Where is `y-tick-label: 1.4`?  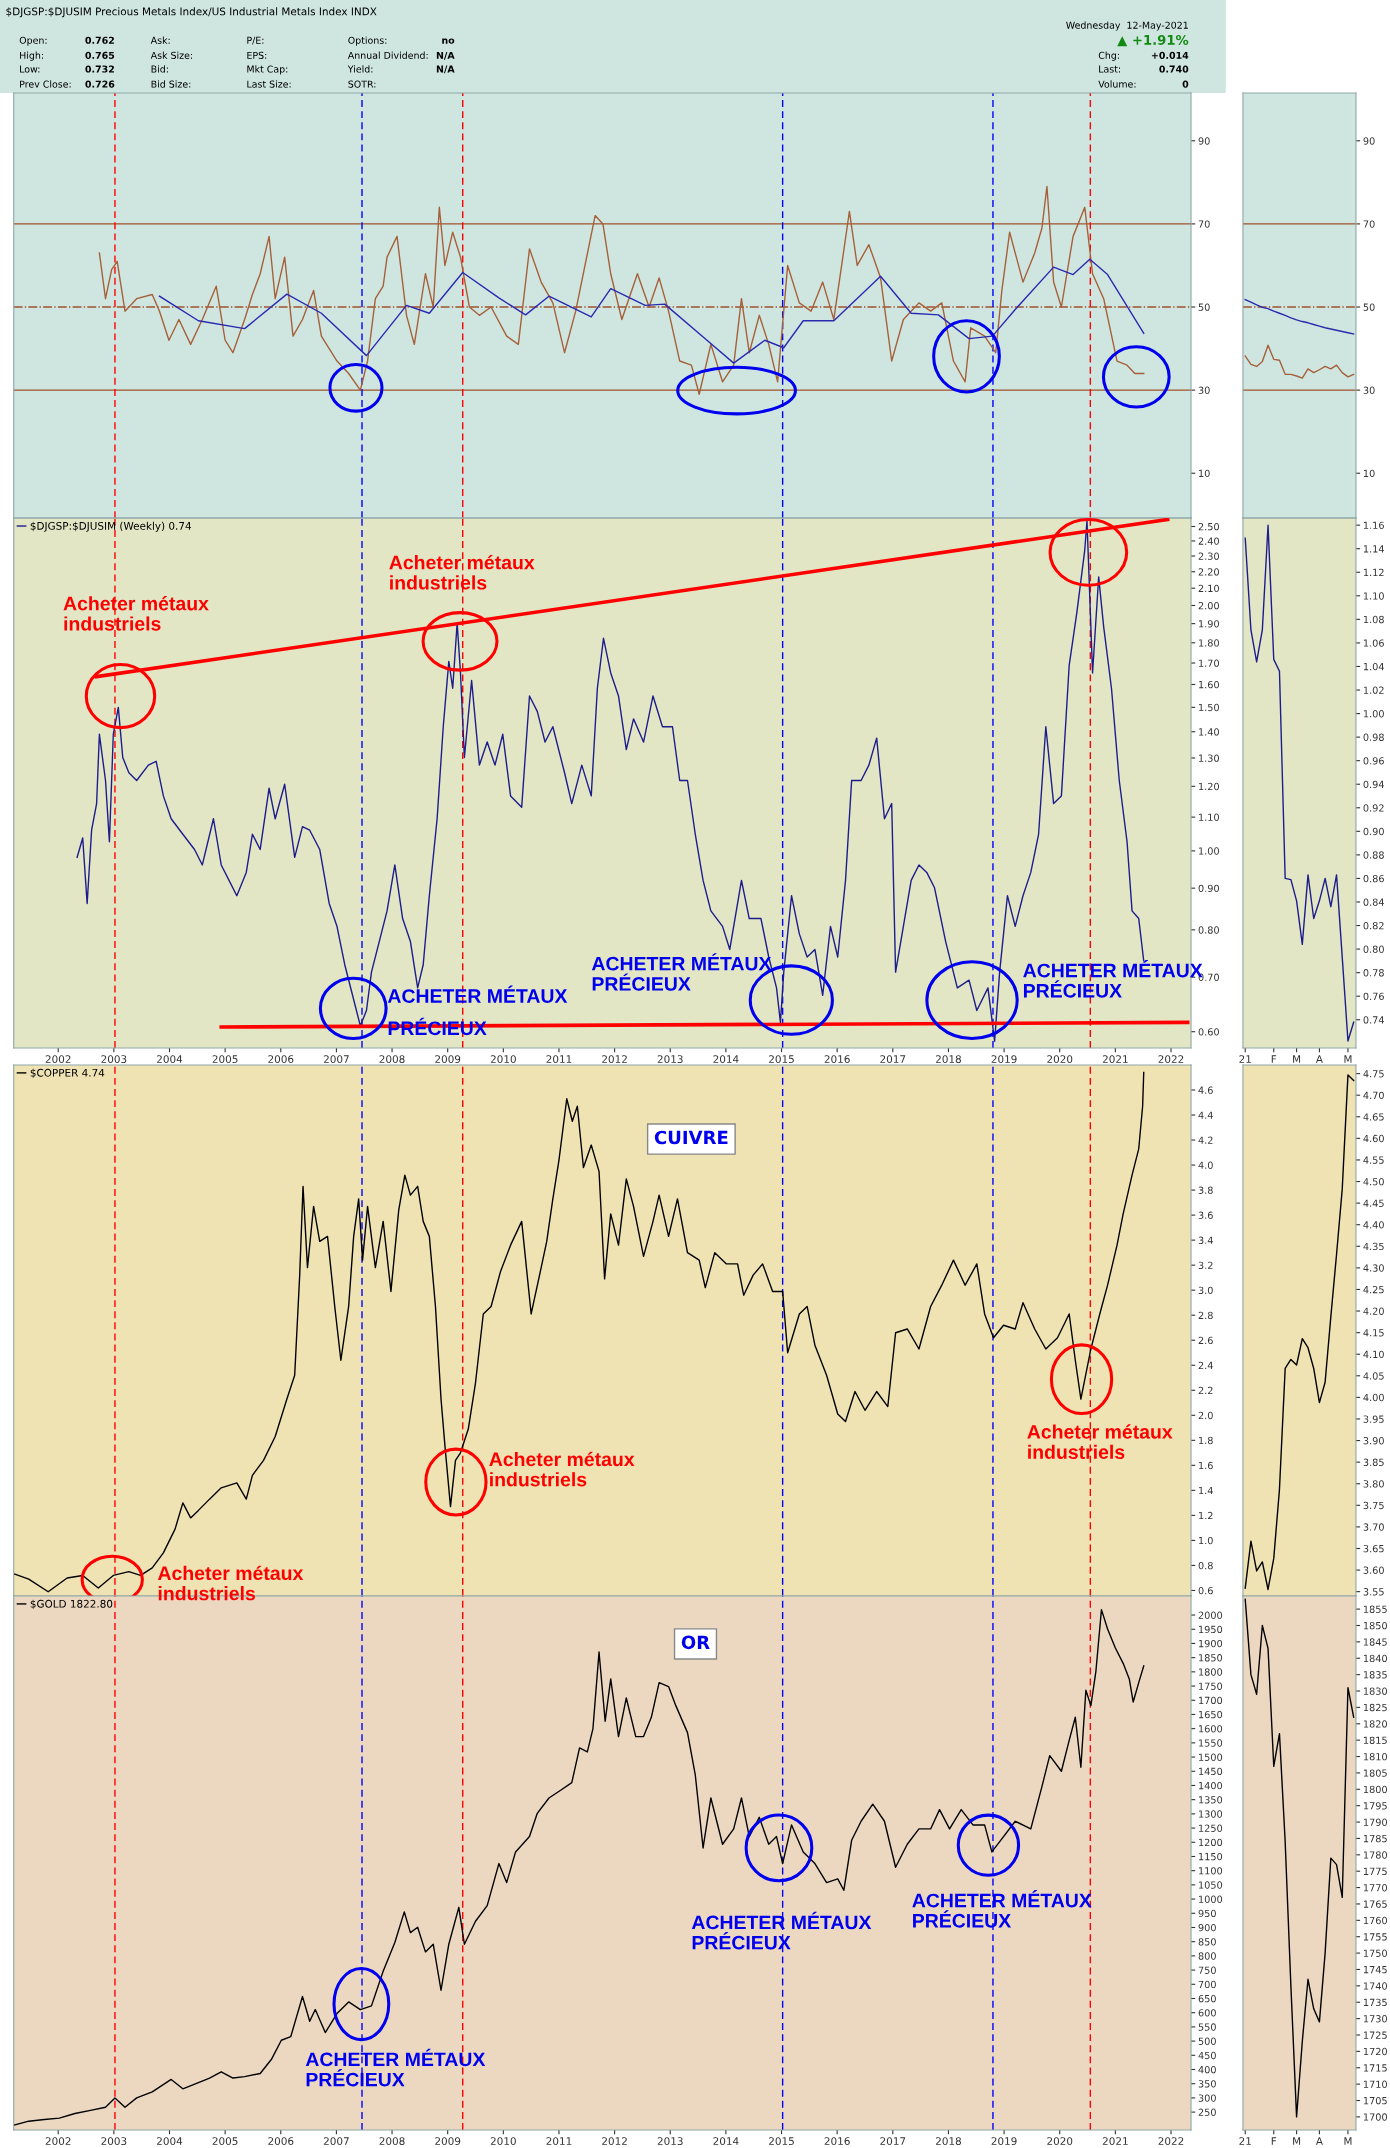
y-tick-label: 1.4 is located at coordinates (1206, 1490).